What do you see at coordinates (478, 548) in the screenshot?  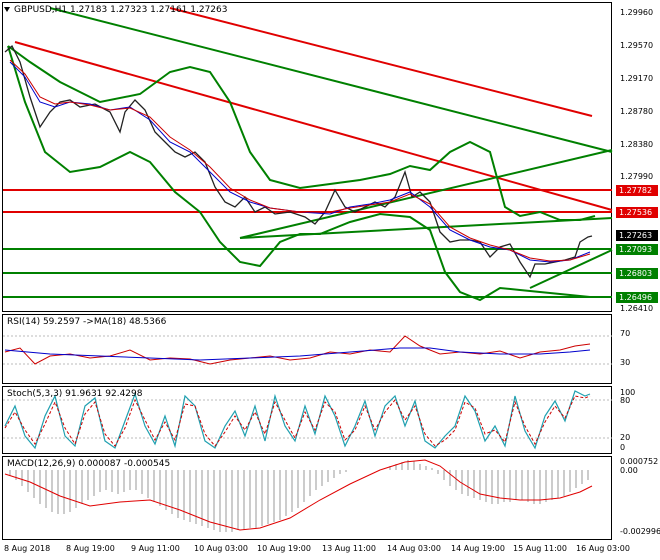 I see `time-axis-label: 14 Aug 19:00` at bounding box center [478, 548].